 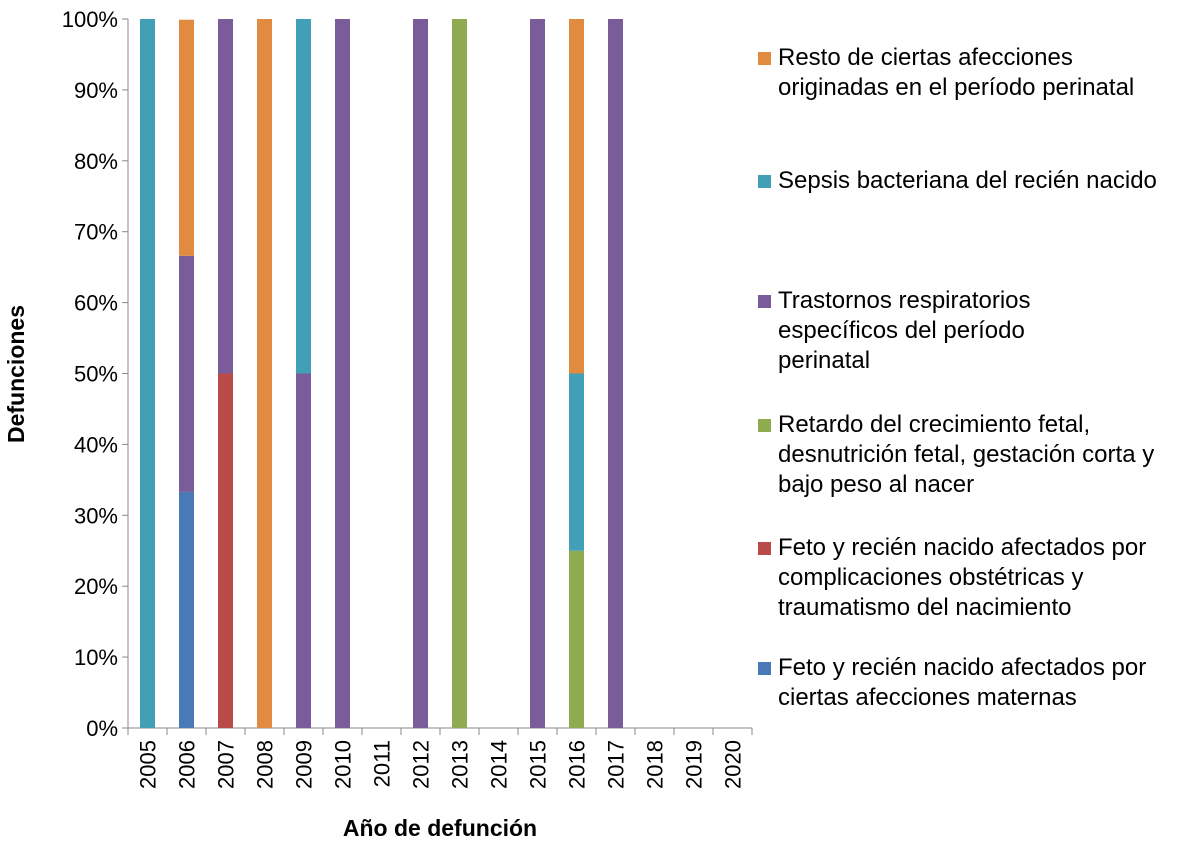 What do you see at coordinates (655, 764) in the screenshot?
I see `x-tick-label: 2018` at bounding box center [655, 764].